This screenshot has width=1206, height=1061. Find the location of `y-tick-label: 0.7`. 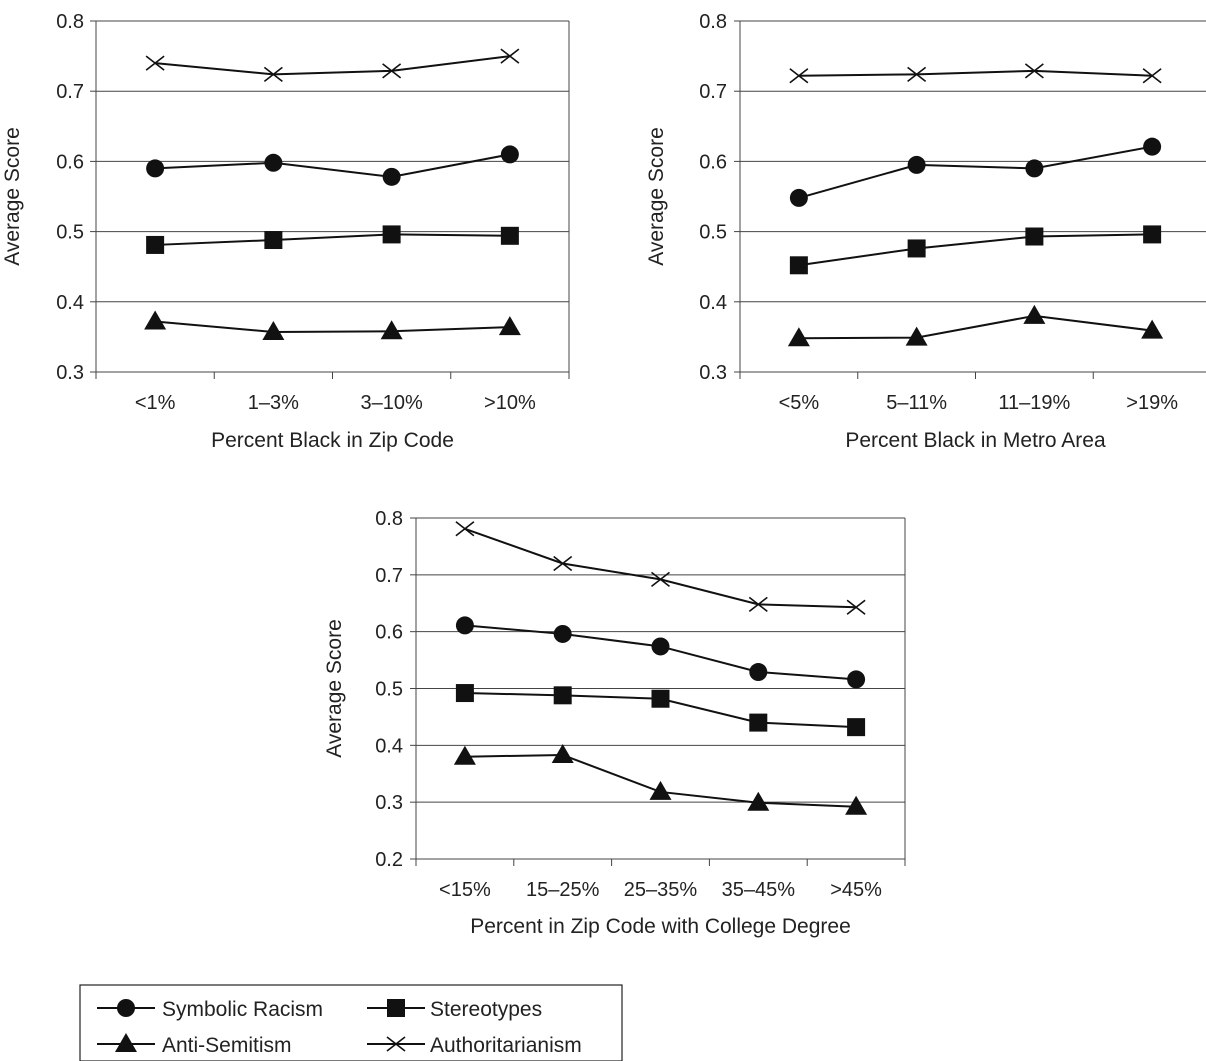

y-tick-label: 0.7 is located at coordinates (389, 576).